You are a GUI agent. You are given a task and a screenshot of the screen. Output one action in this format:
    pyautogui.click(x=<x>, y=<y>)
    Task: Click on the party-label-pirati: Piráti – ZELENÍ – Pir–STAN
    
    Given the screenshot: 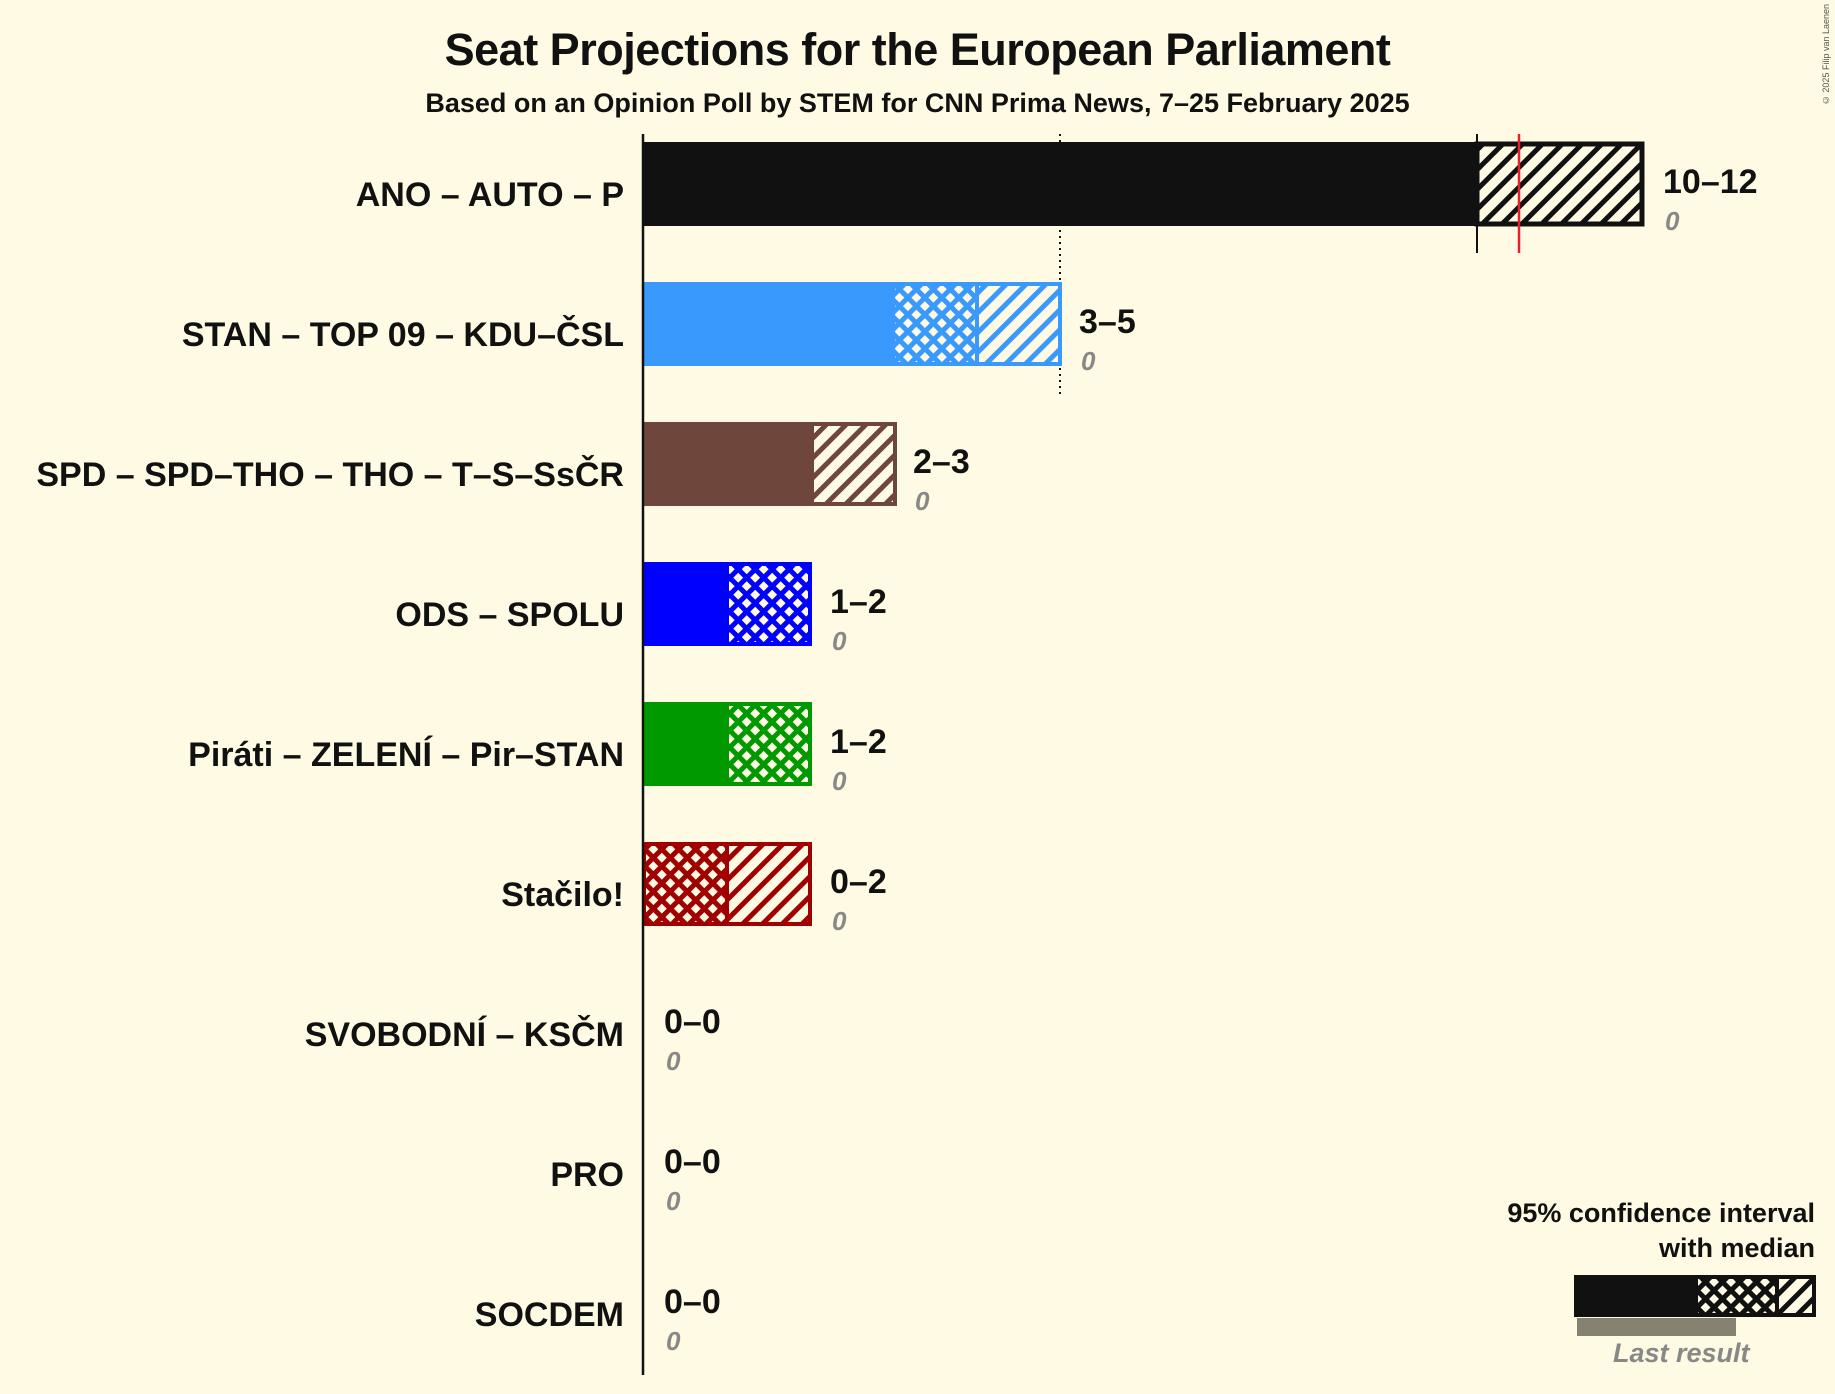 What is the action you would take?
    pyautogui.click(x=406, y=755)
    